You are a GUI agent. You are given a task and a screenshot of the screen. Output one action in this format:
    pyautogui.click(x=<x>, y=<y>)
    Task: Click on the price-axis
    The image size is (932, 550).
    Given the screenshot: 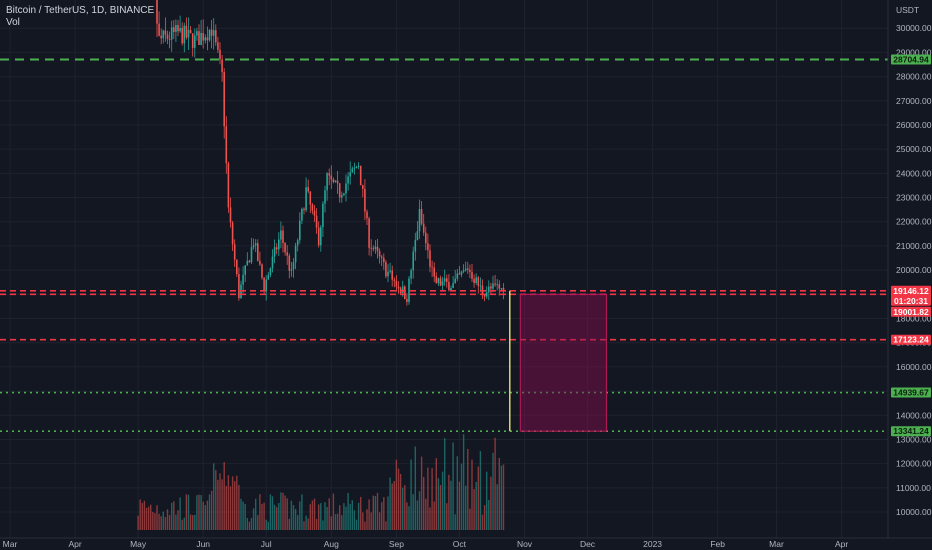 What is the action you would take?
    pyautogui.click(x=910, y=269)
    